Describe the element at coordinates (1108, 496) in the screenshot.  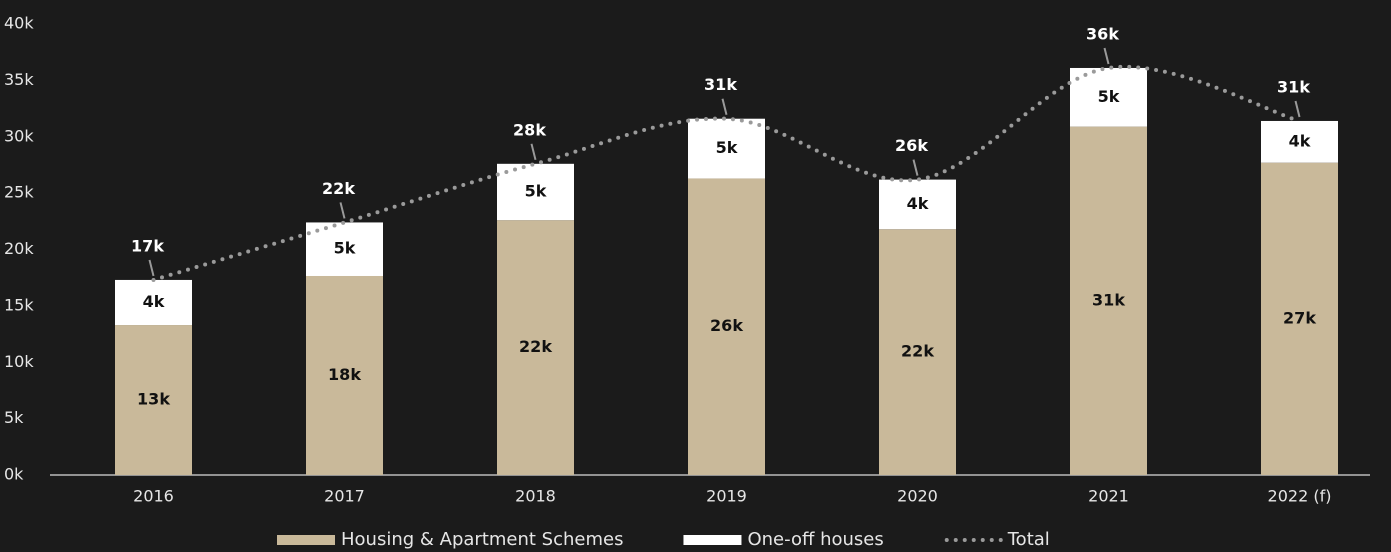
I see `x-tick-label: 2021` at that location.